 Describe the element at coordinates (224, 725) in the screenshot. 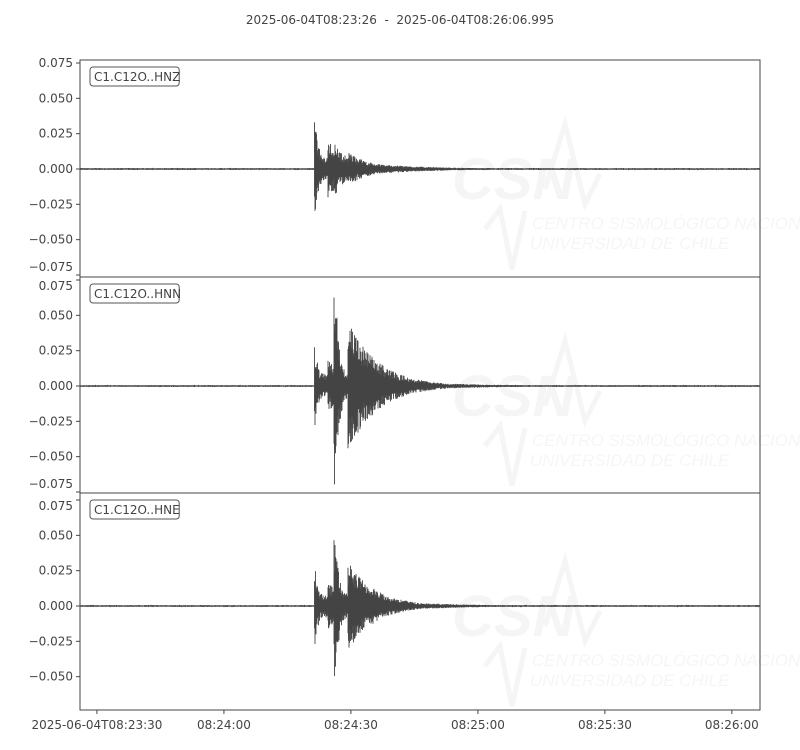

I see `x-tick-label: 08:24:00` at that location.